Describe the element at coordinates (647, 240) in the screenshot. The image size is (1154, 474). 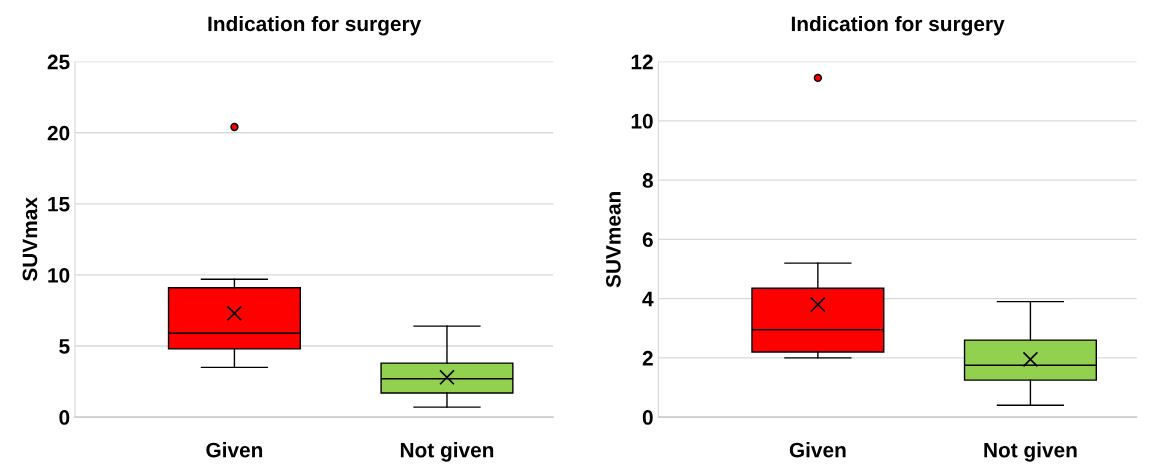
I see `y-tick-label: 6` at that location.